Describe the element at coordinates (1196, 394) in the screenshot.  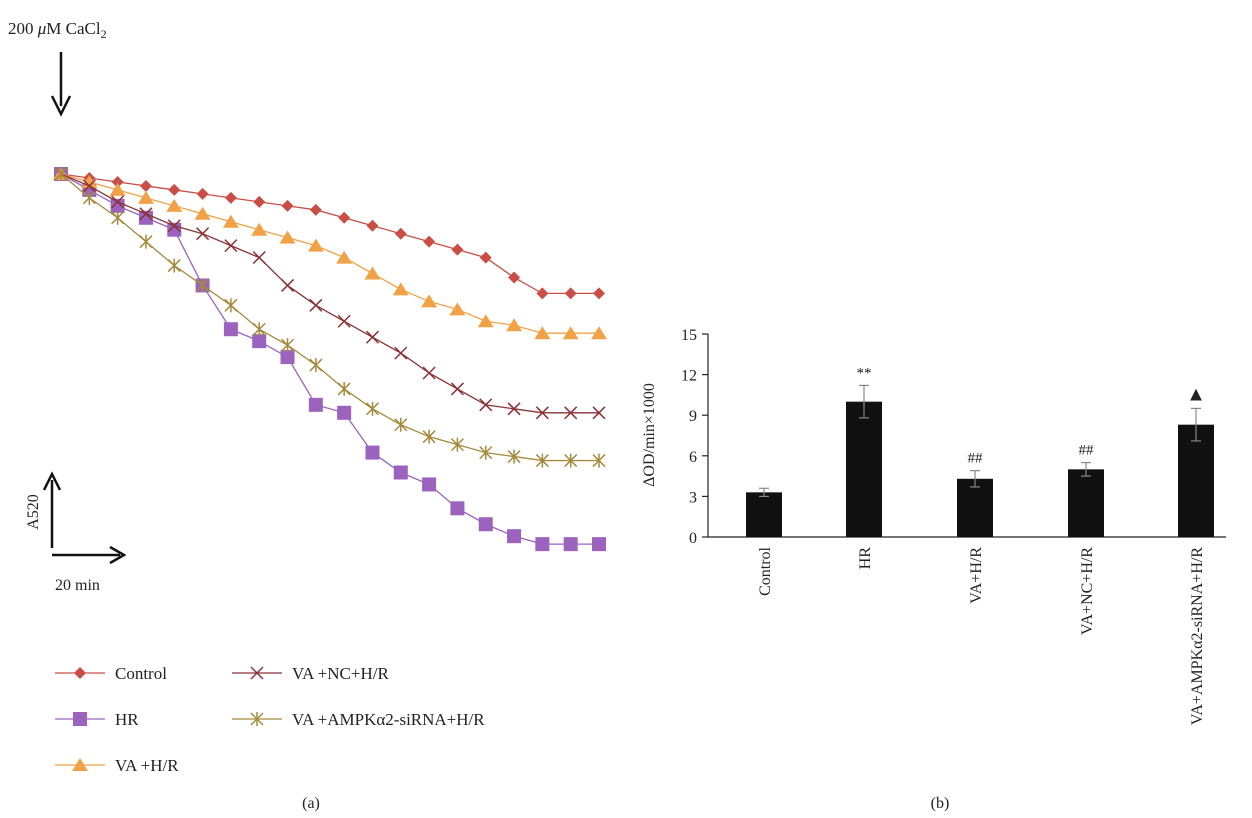
I see `significance-marker: ▲` at that location.